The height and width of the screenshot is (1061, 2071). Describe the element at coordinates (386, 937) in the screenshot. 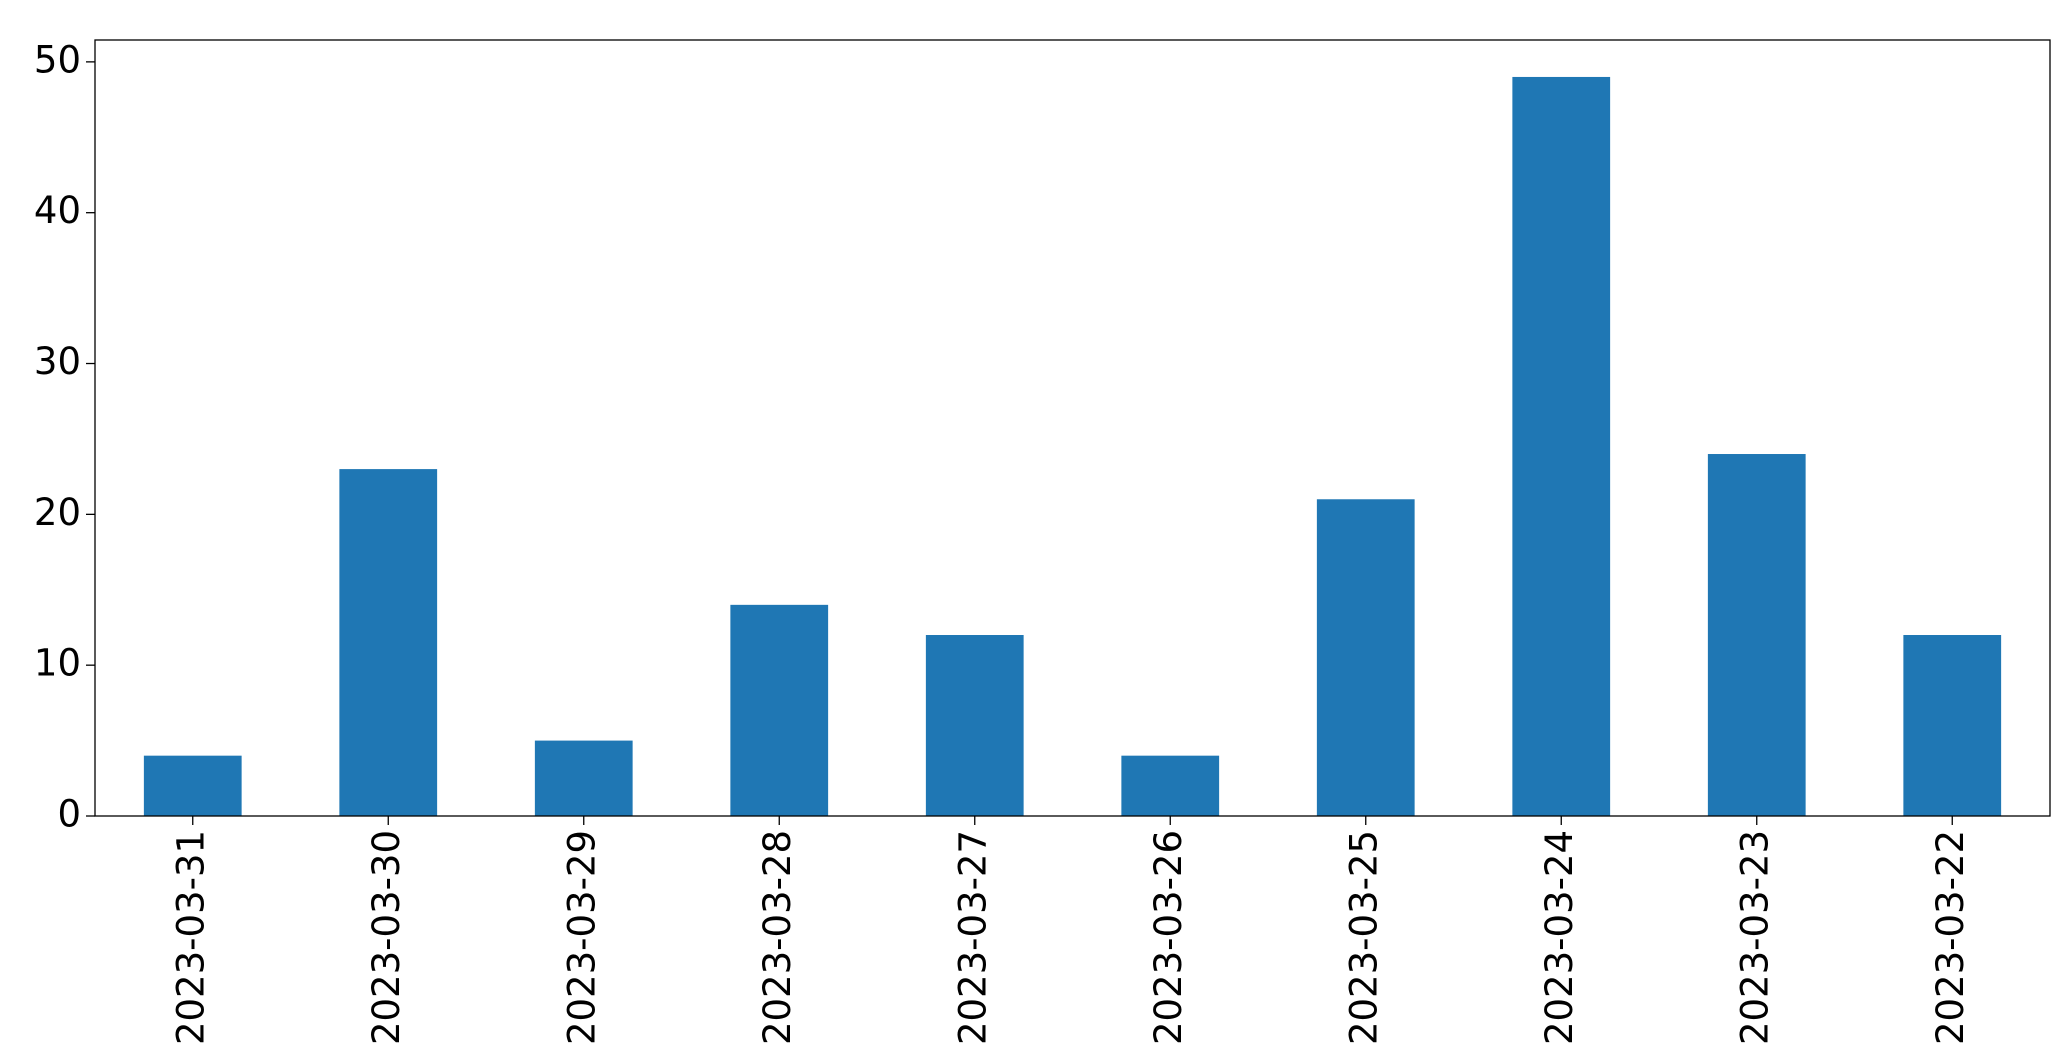

I see `x-tick-label: 2023-03-30` at that location.